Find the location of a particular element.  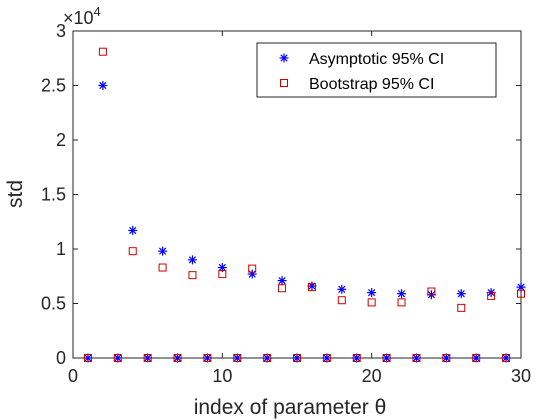

y-tick-label: 2 is located at coordinates (61, 140).